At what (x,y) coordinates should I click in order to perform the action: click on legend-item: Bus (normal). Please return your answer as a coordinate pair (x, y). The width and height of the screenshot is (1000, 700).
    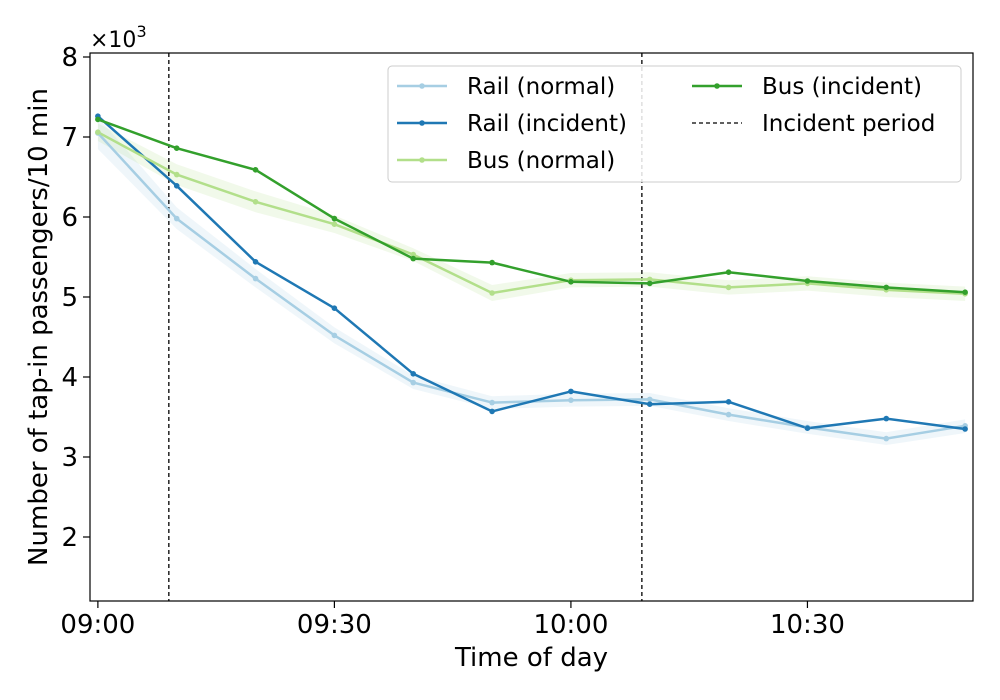
    Looking at the image, I should click on (506, 161).